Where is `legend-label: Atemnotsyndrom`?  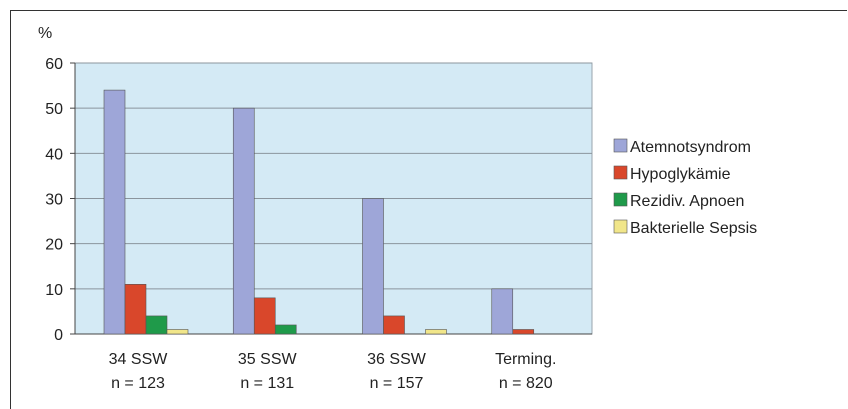
legend-label: Atemnotsyndrom is located at coordinates (690, 147).